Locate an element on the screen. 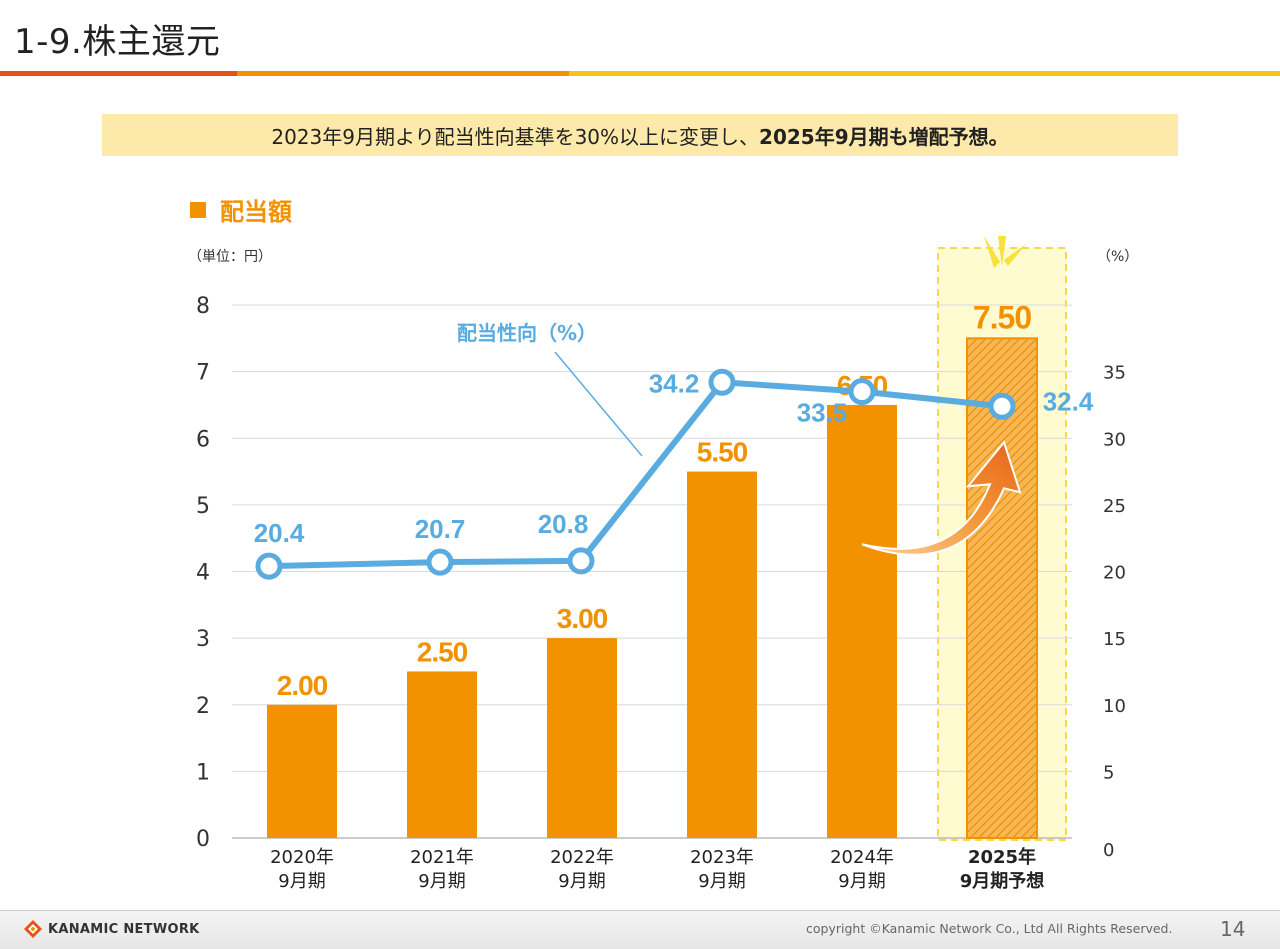 Image resolution: width=1280 pixels, height=949 pixels. bar-value-label: 2.00 is located at coordinates (302, 685).